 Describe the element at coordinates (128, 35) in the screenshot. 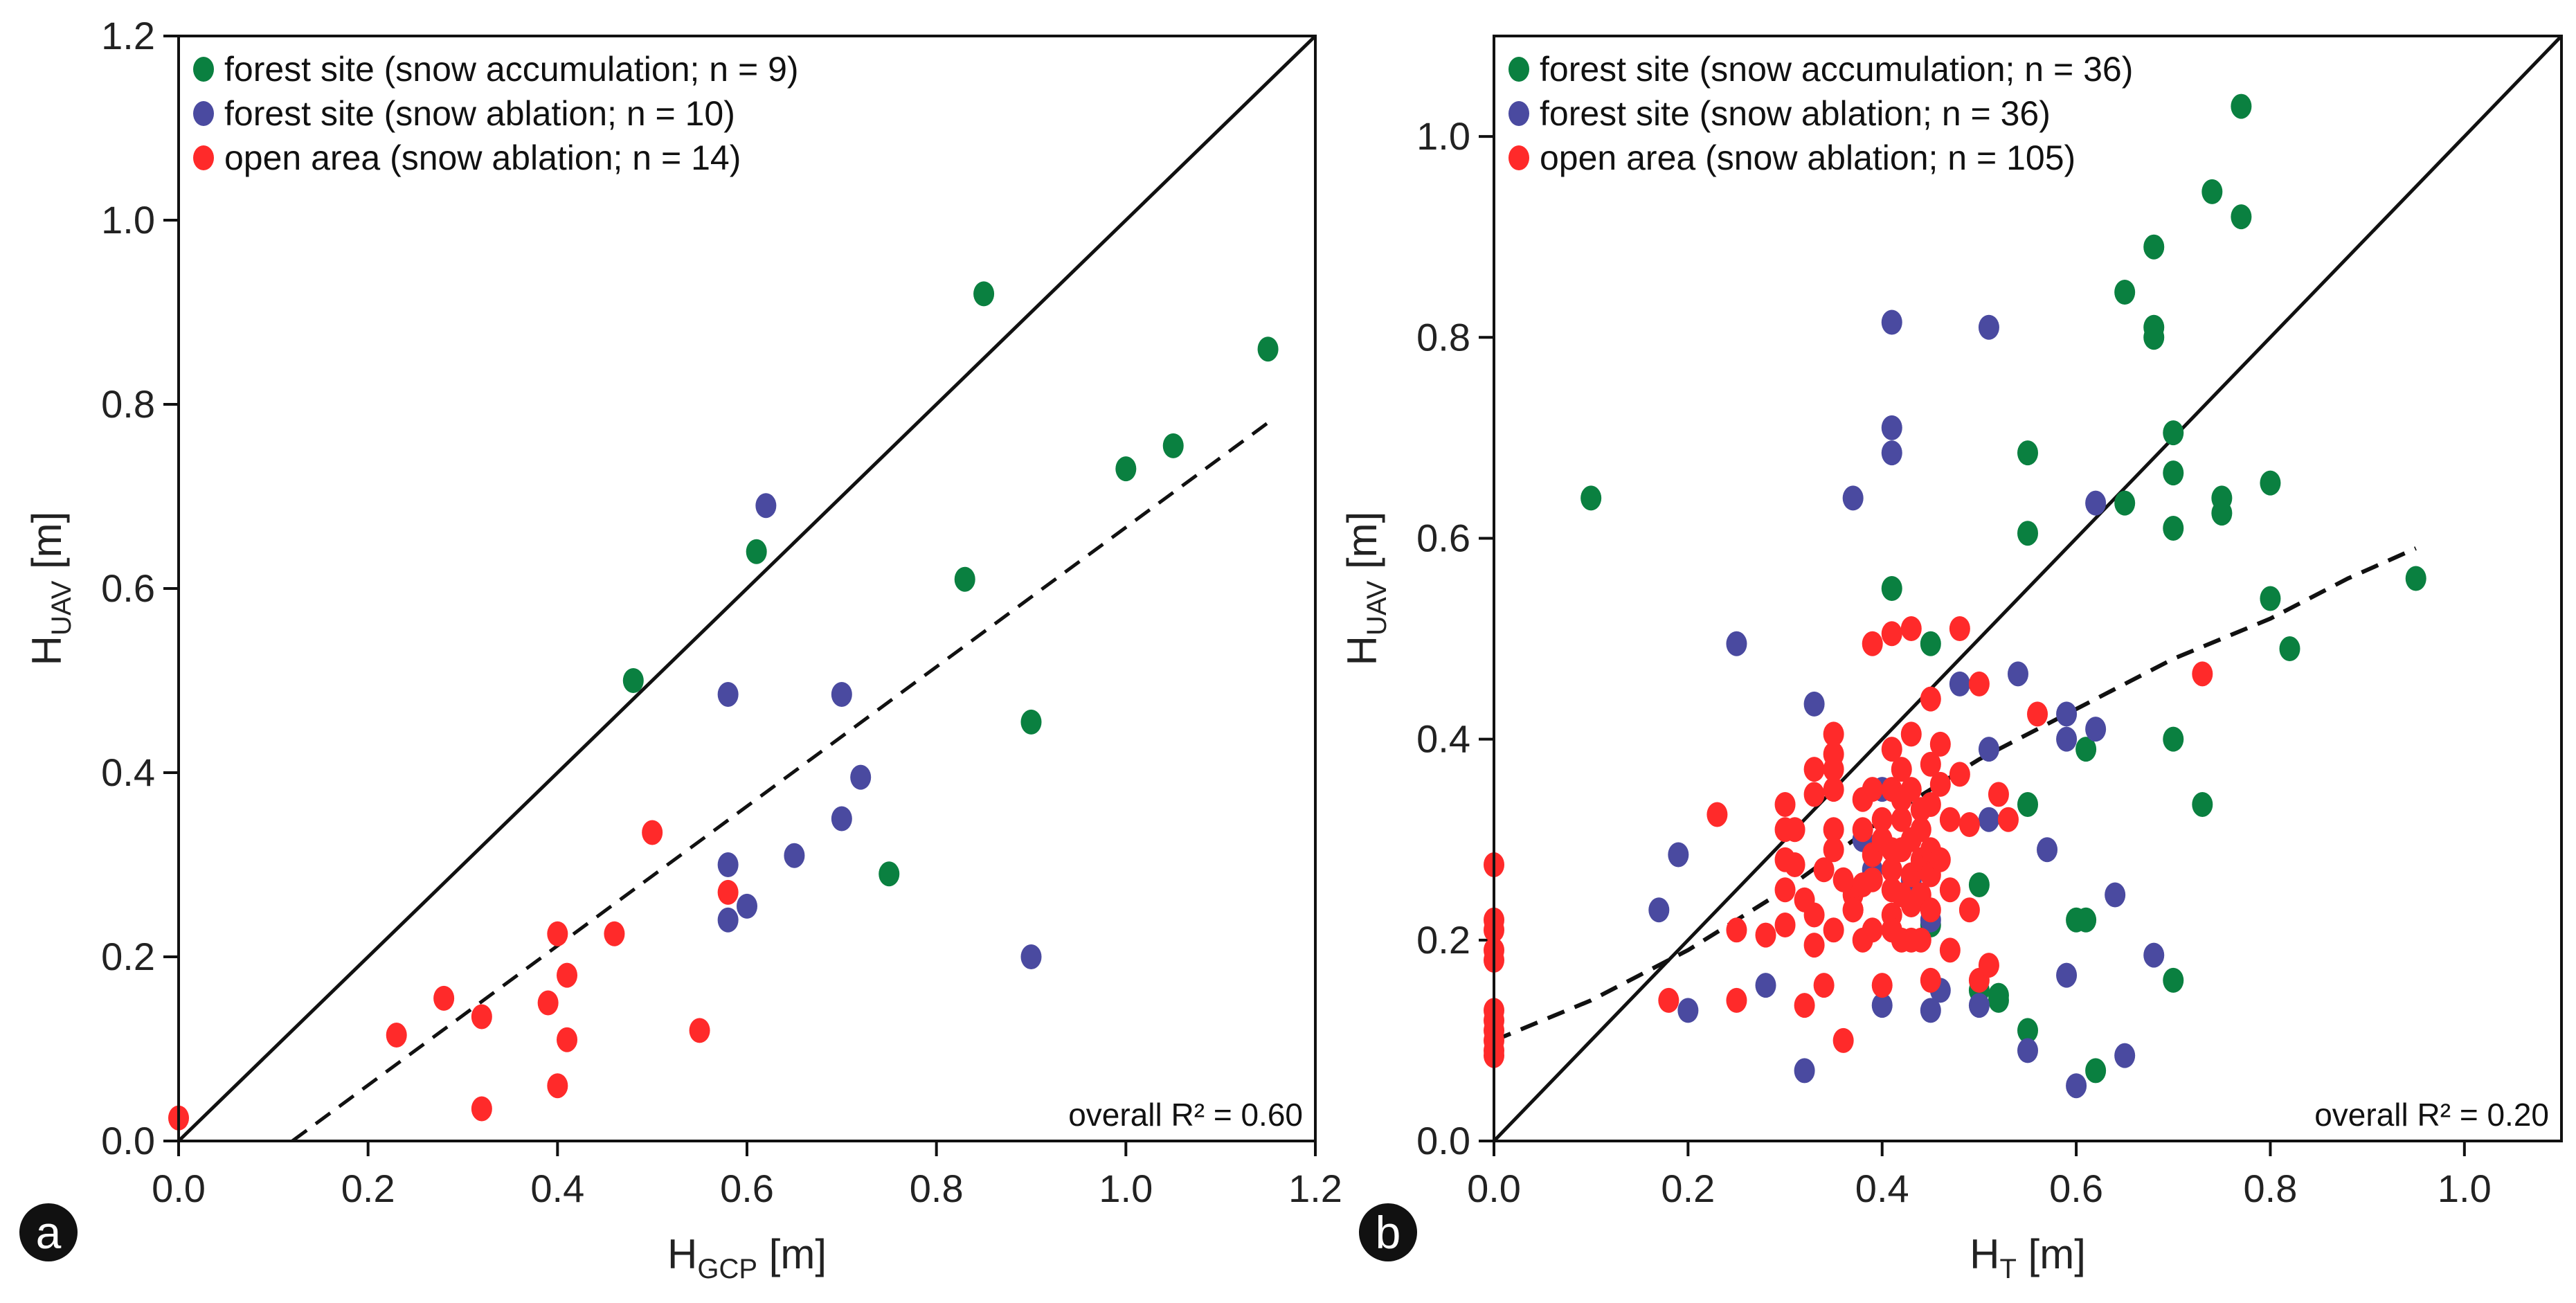

I see `panel-a-y-tick-label: 1.2` at that location.